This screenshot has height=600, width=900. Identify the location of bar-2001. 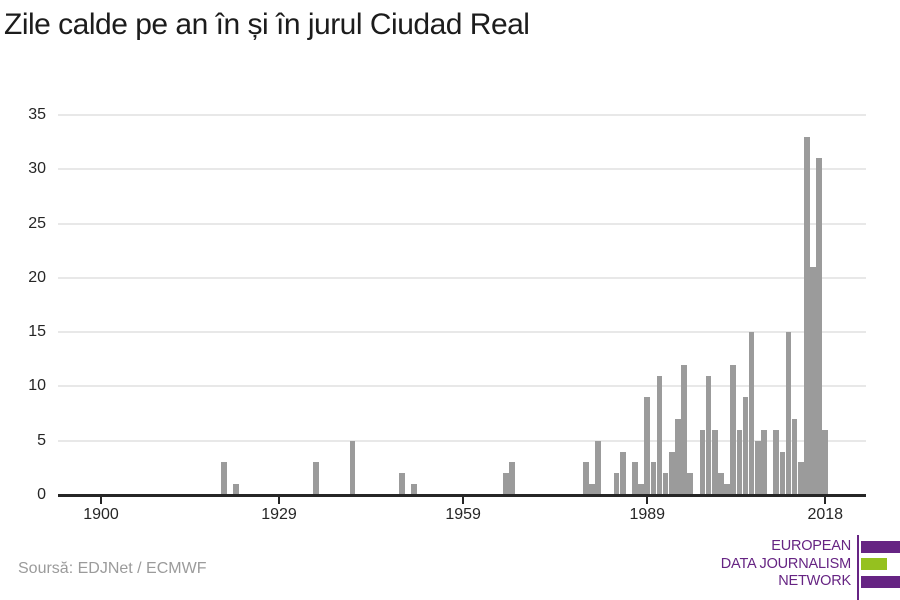
(721, 484).